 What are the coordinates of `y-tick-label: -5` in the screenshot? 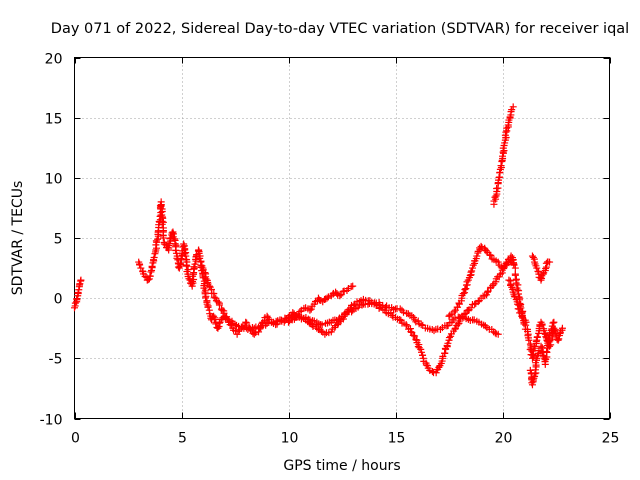 It's located at (56, 360).